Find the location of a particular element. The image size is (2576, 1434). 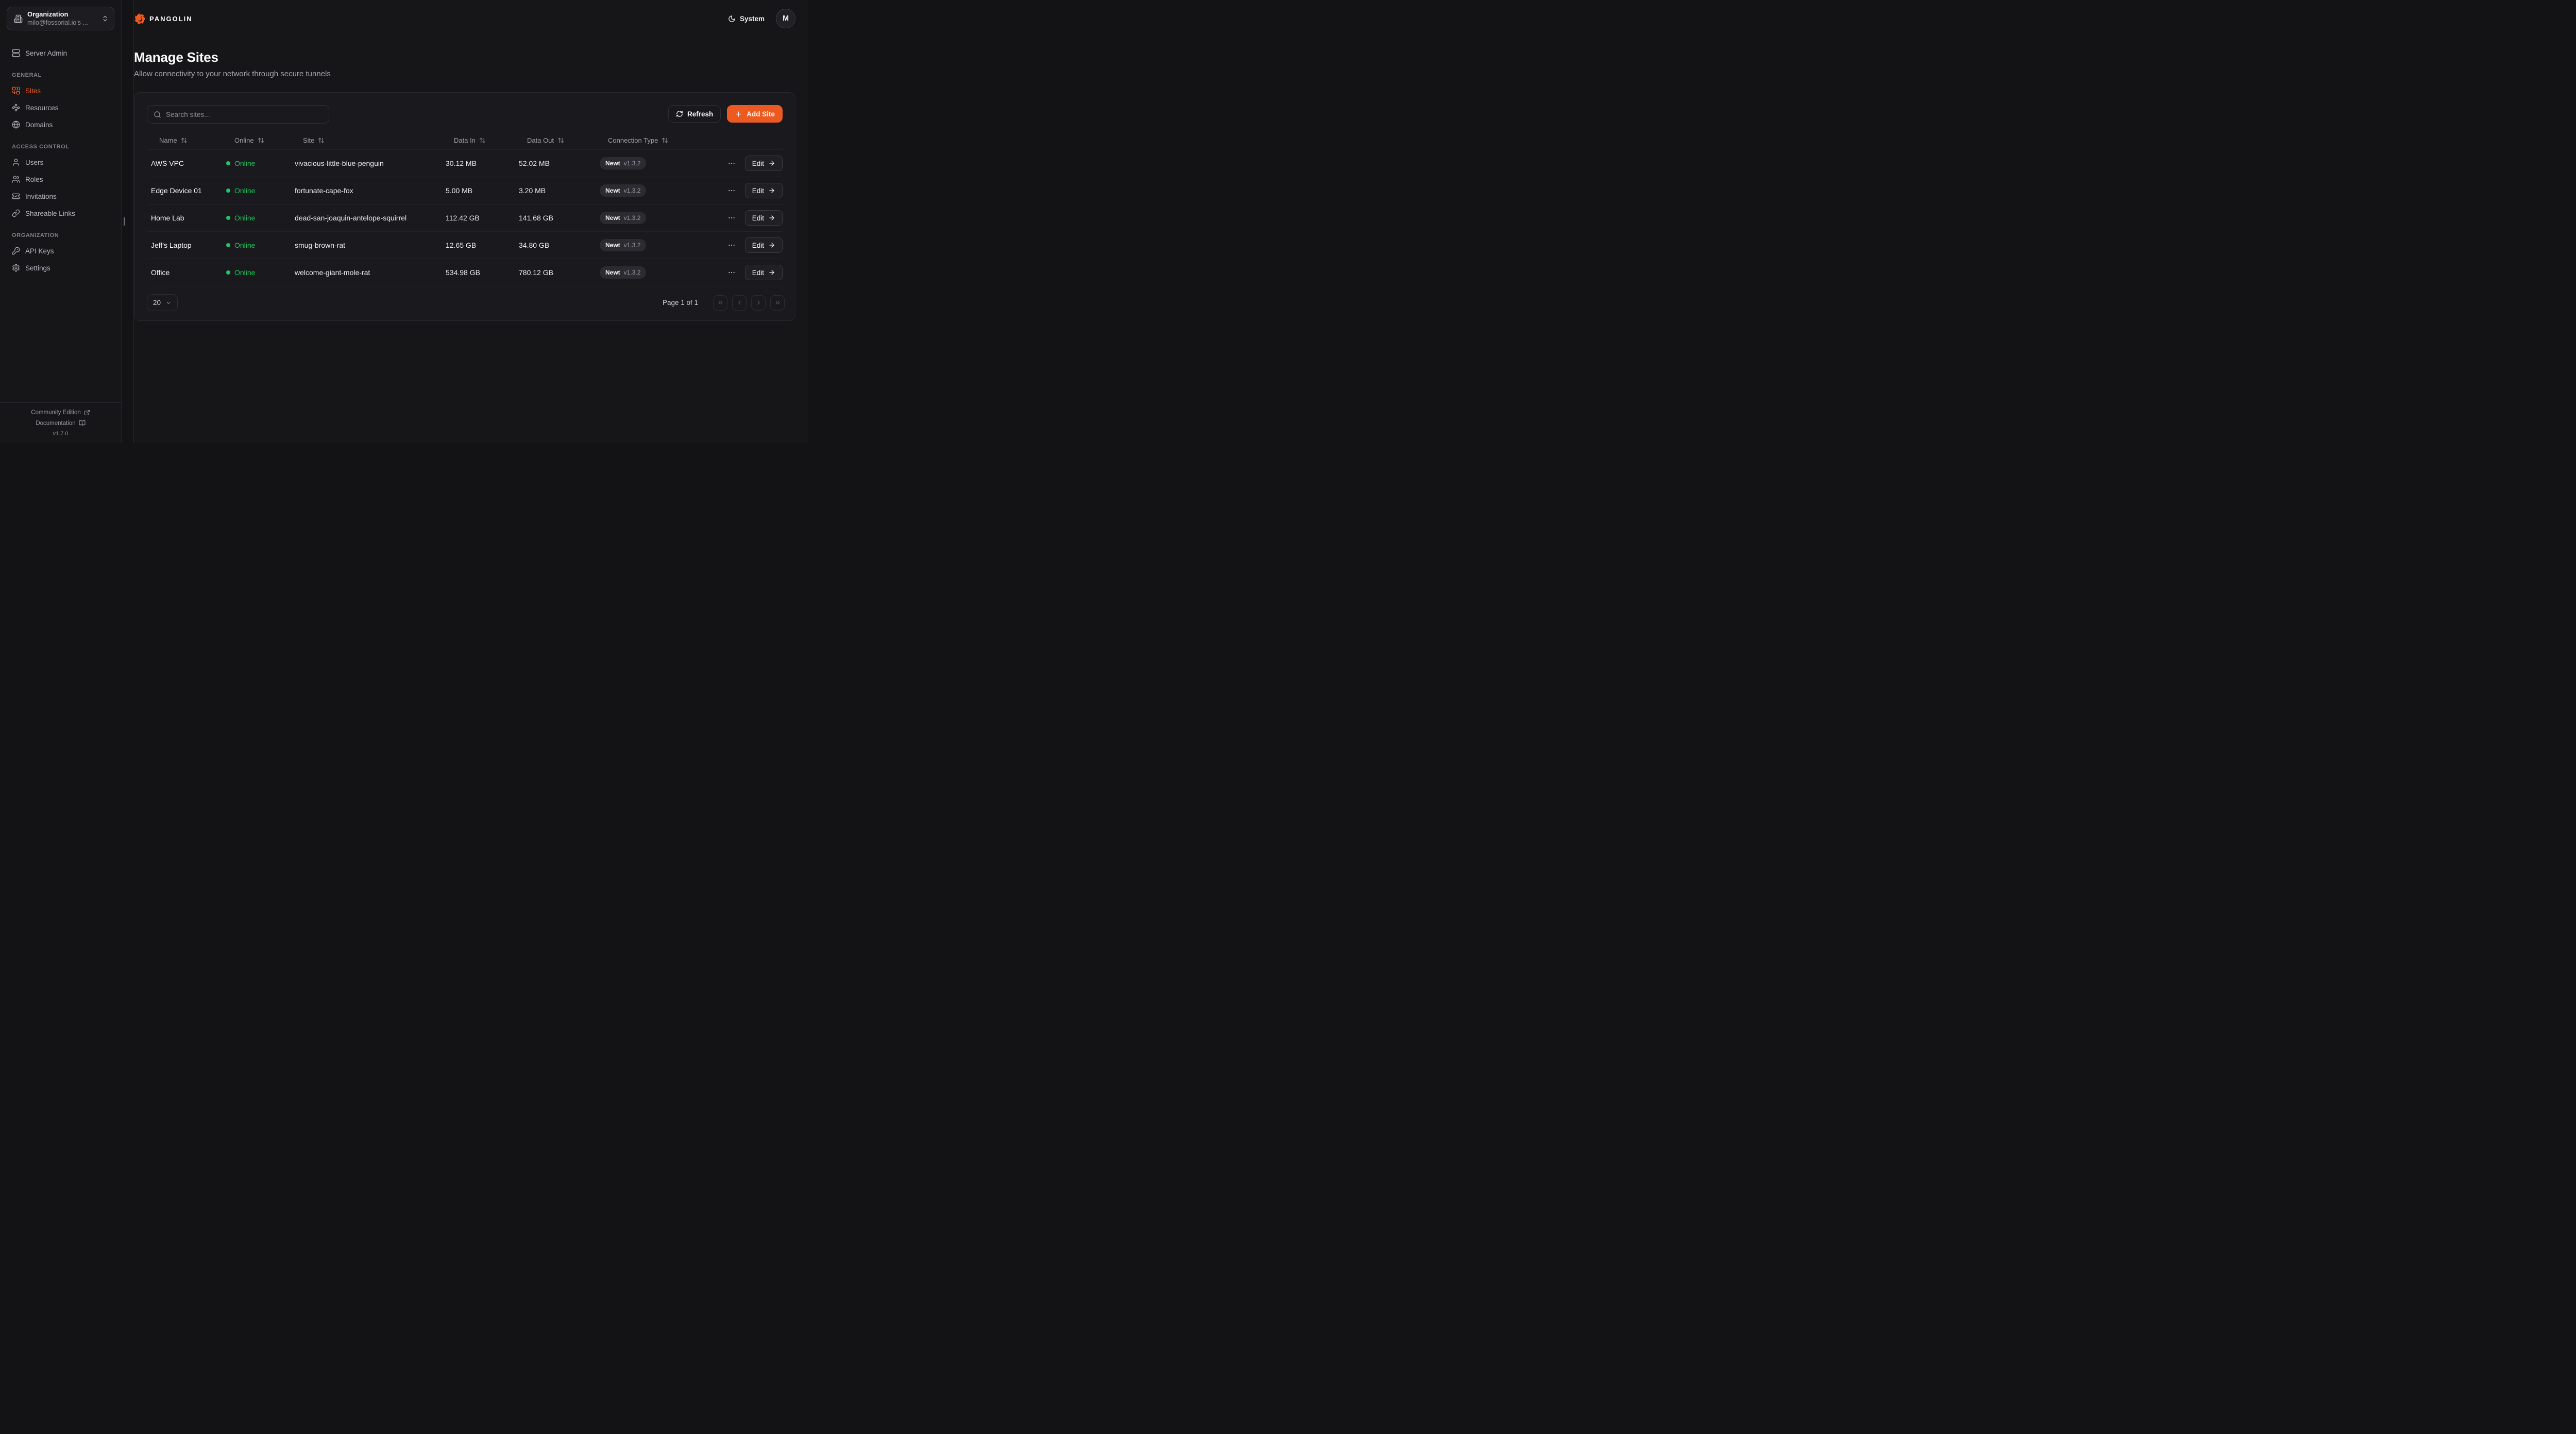

sidebar-item-label: Settings is located at coordinates (37, 268).